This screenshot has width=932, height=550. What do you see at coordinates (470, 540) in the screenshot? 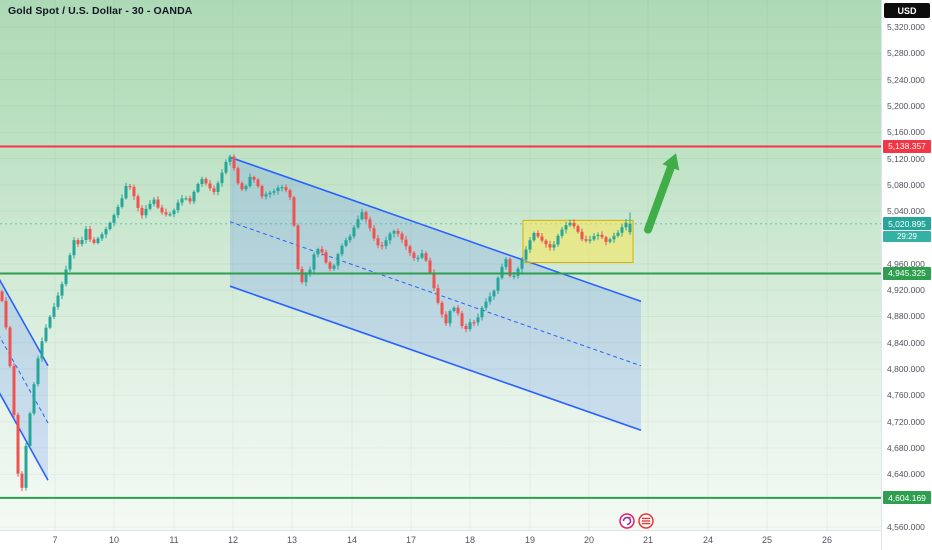
I see `time-tick-label: 18` at bounding box center [470, 540].